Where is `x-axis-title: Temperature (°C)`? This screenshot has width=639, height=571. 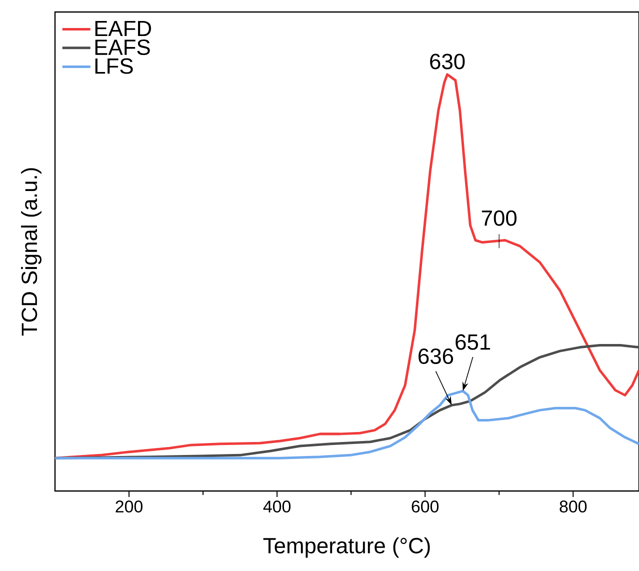 x-axis-title: Temperature (°C) is located at coordinates (346, 547).